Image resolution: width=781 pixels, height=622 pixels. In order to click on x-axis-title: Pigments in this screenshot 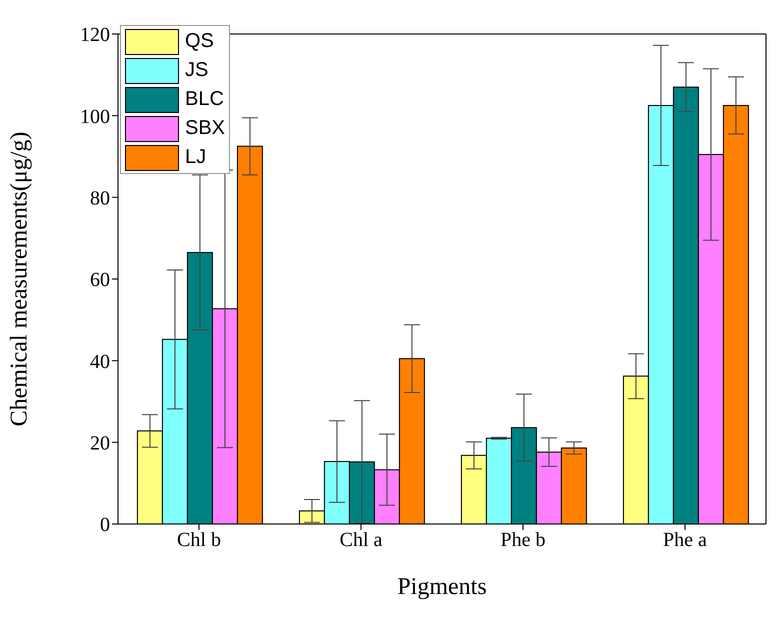, I will do `click(442, 587)`.